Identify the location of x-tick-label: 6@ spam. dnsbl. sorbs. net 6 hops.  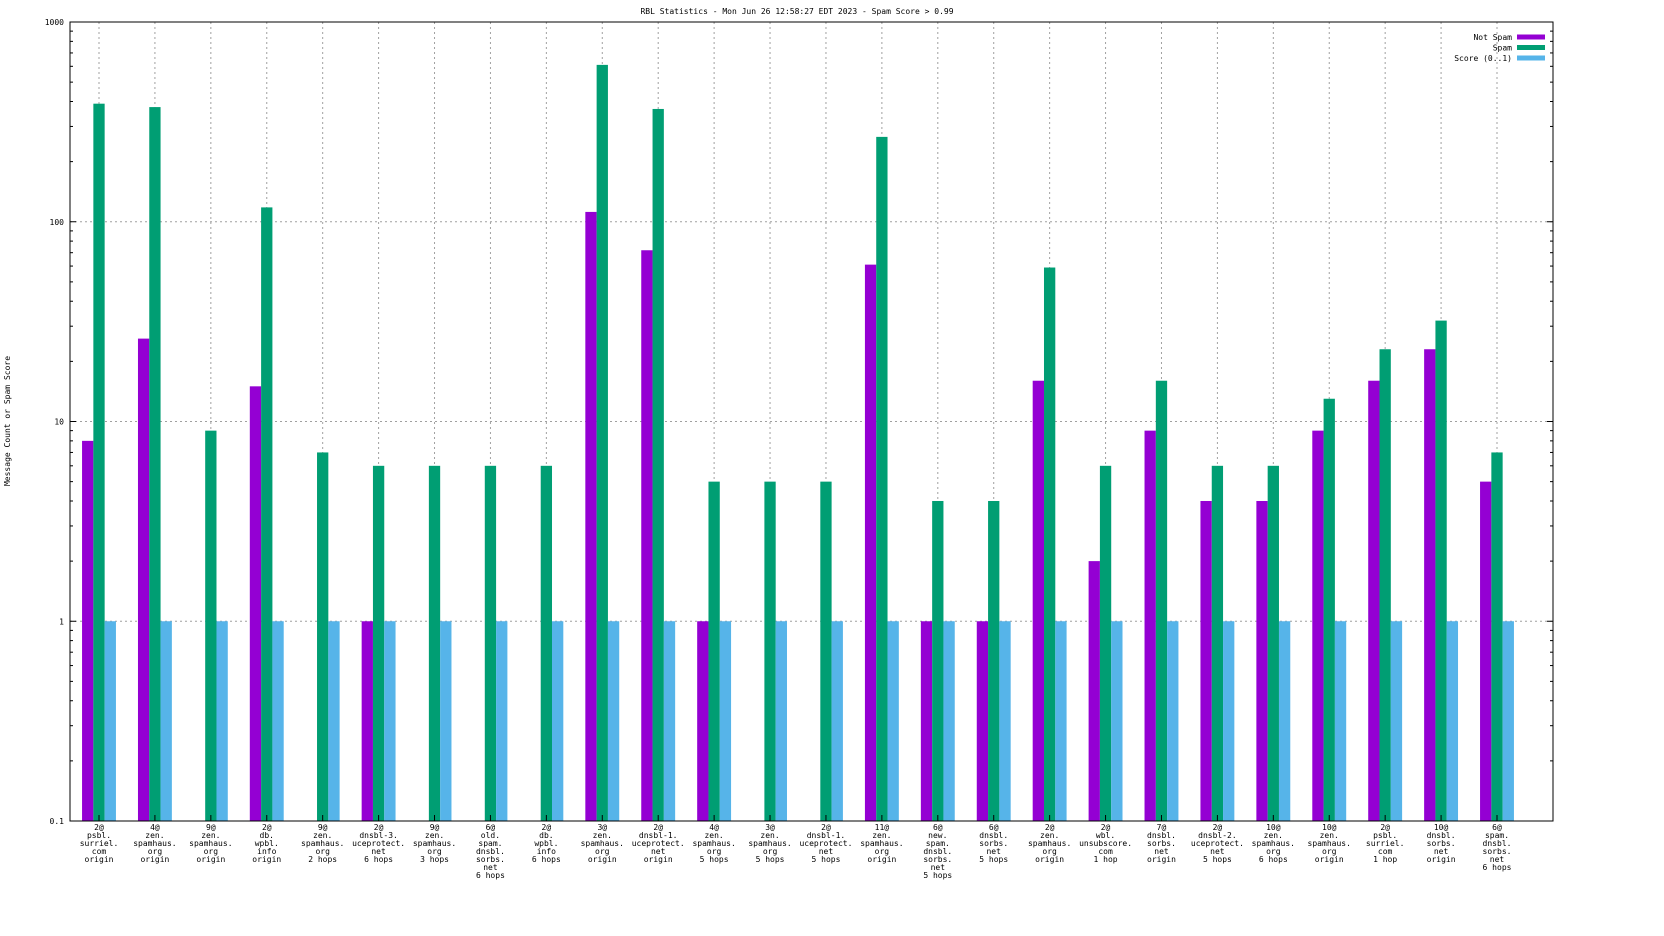
(1497, 847).